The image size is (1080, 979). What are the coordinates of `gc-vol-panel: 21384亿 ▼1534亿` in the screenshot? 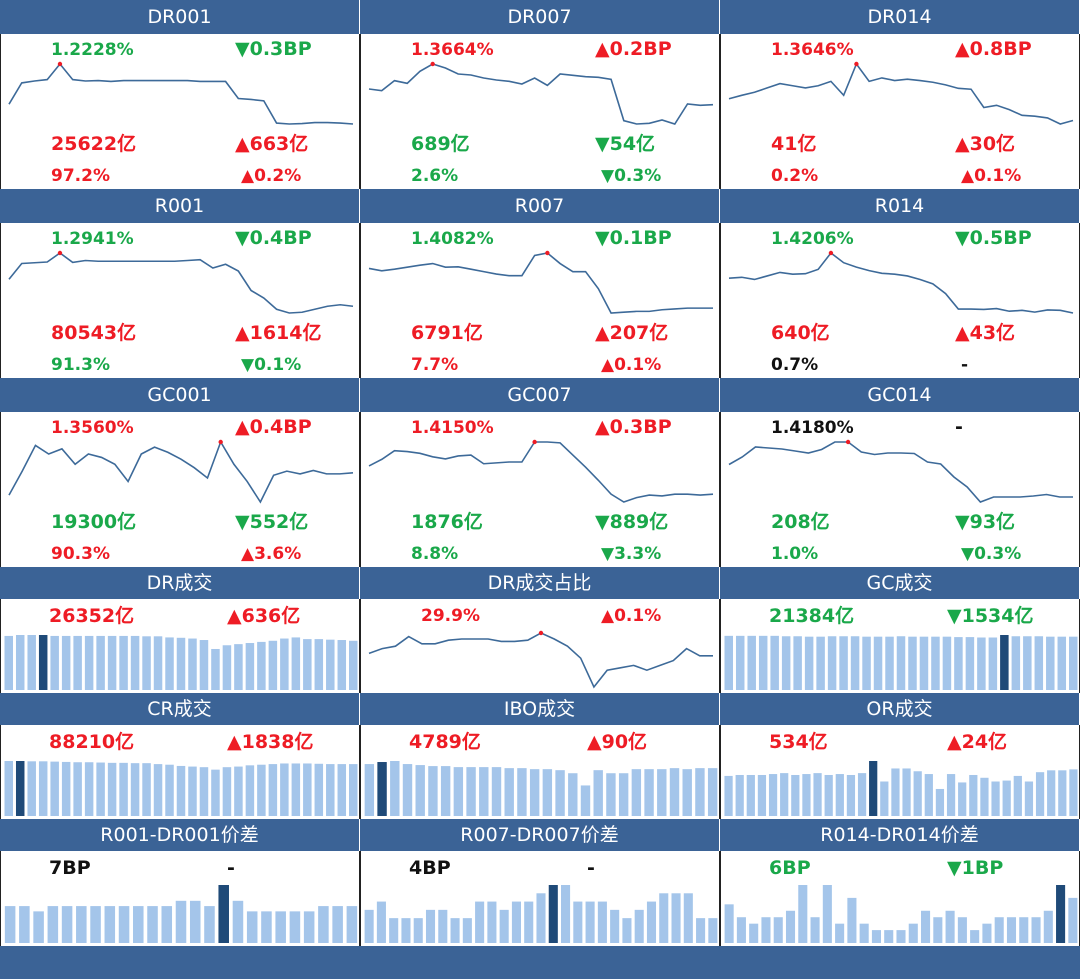 It's located at (900, 646).